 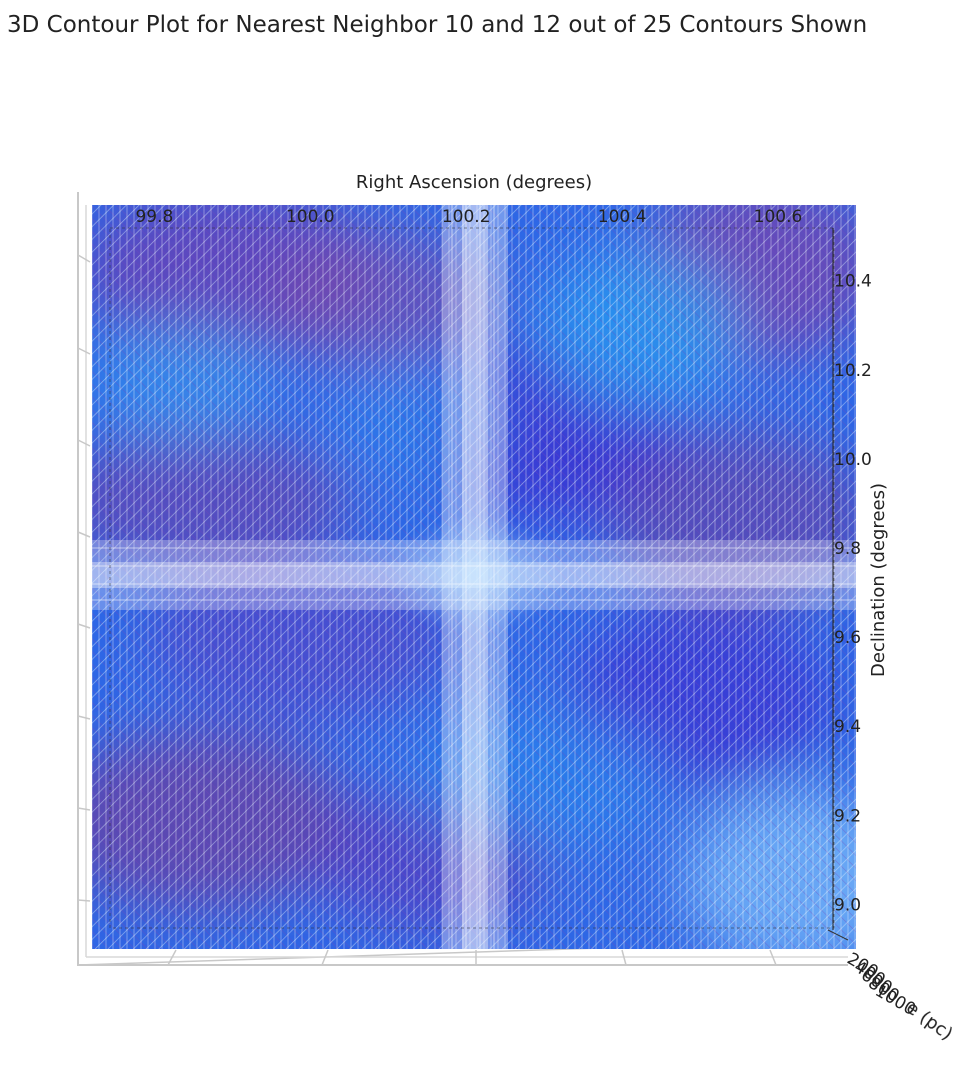 I want to click on z-axis-label: e (pc), so click(x=929, y=1021).